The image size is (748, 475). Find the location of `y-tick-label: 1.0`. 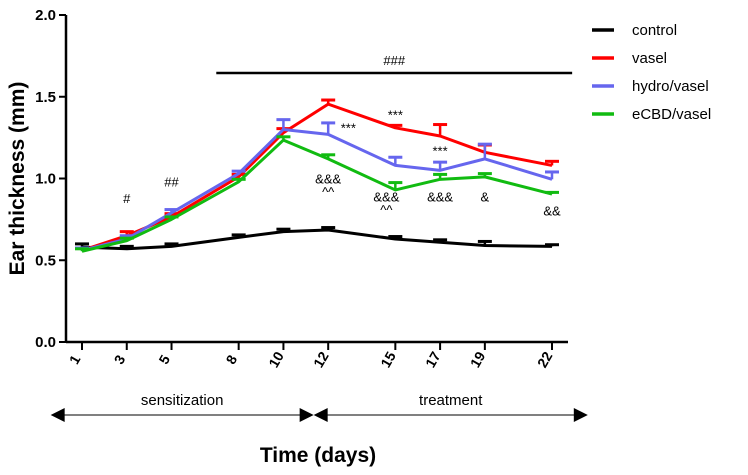

y-tick-label: 1.0 is located at coordinates (45, 179).